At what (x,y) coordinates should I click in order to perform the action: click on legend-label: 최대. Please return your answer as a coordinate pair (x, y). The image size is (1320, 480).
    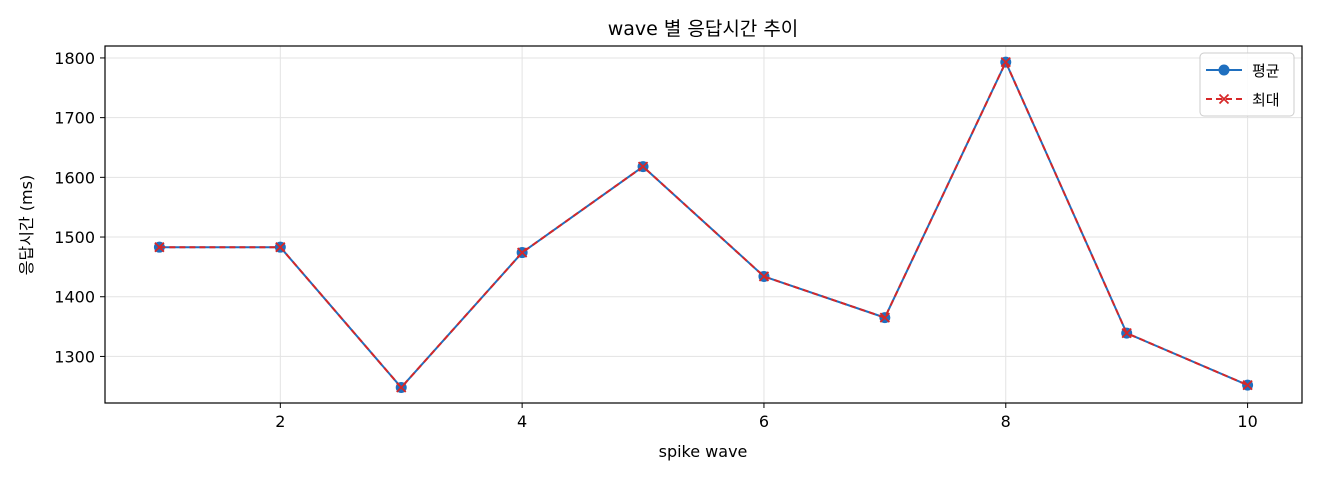
    Looking at the image, I should click on (1266, 100).